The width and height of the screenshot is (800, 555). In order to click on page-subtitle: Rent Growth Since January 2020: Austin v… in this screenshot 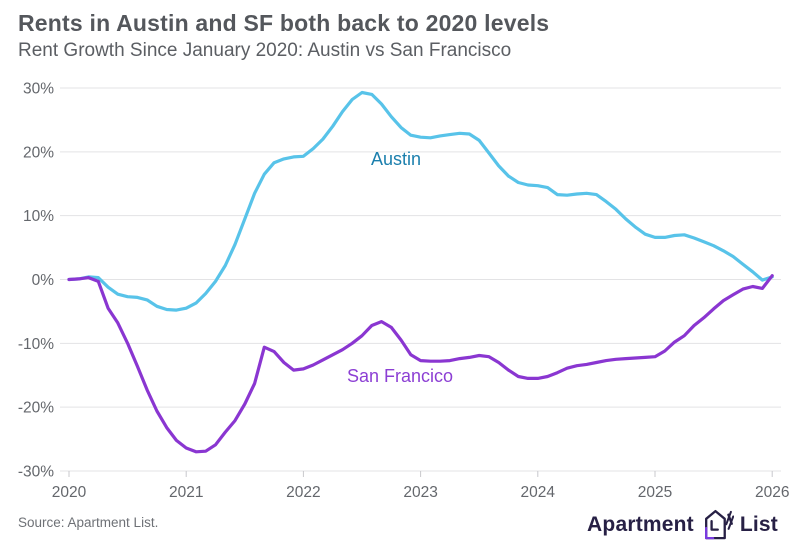, I will do `click(265, 50)`.